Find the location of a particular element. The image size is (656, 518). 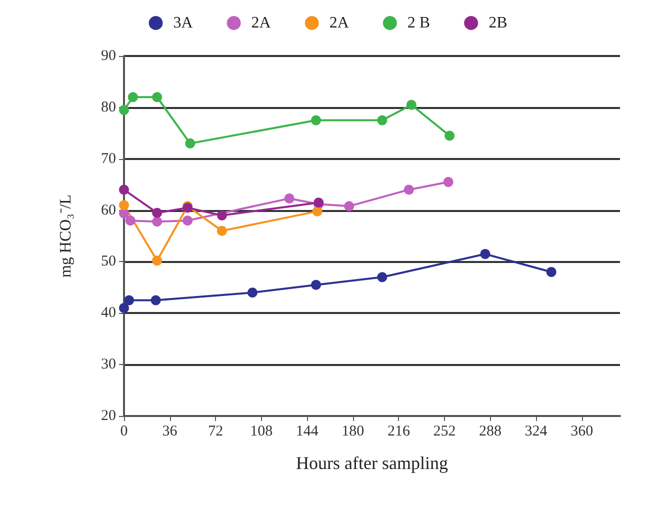

x-tick-label: 36 is located at coordinates (170, 432).